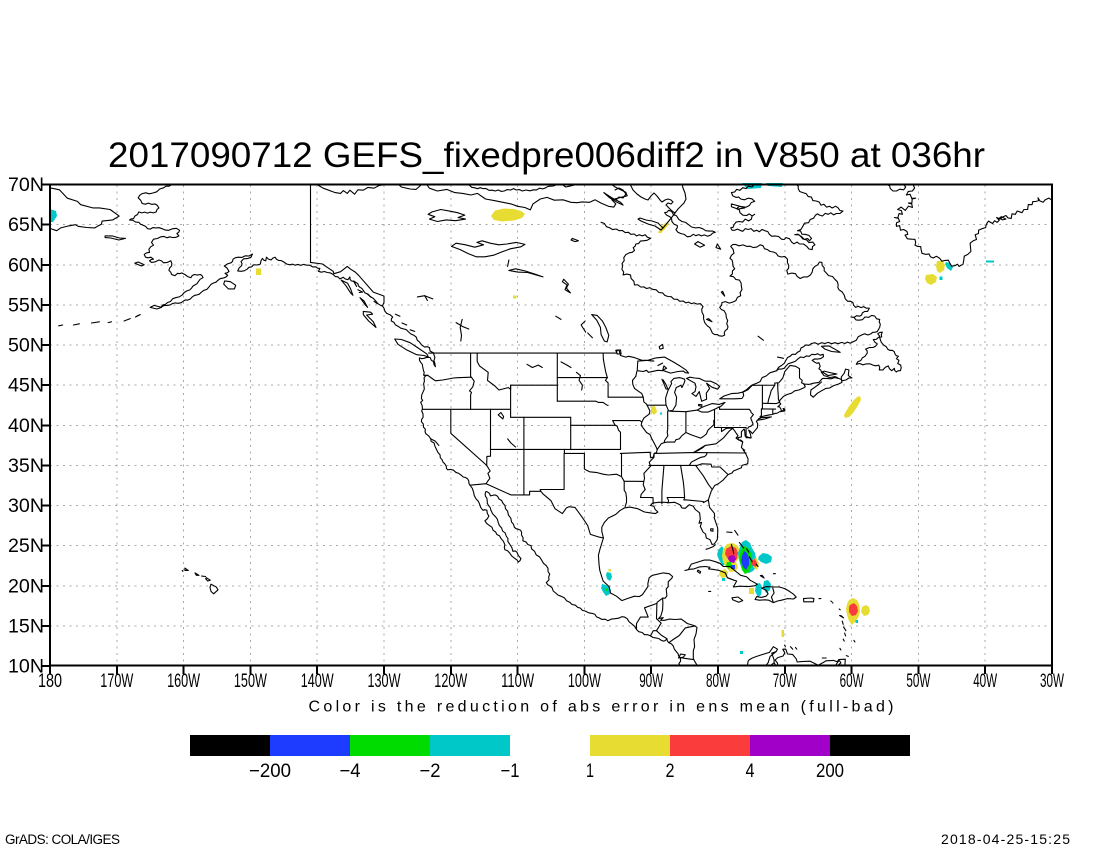 This screenshot has height=850, width=1100. I want to click on svg-text: 130W, so click(384, 681).